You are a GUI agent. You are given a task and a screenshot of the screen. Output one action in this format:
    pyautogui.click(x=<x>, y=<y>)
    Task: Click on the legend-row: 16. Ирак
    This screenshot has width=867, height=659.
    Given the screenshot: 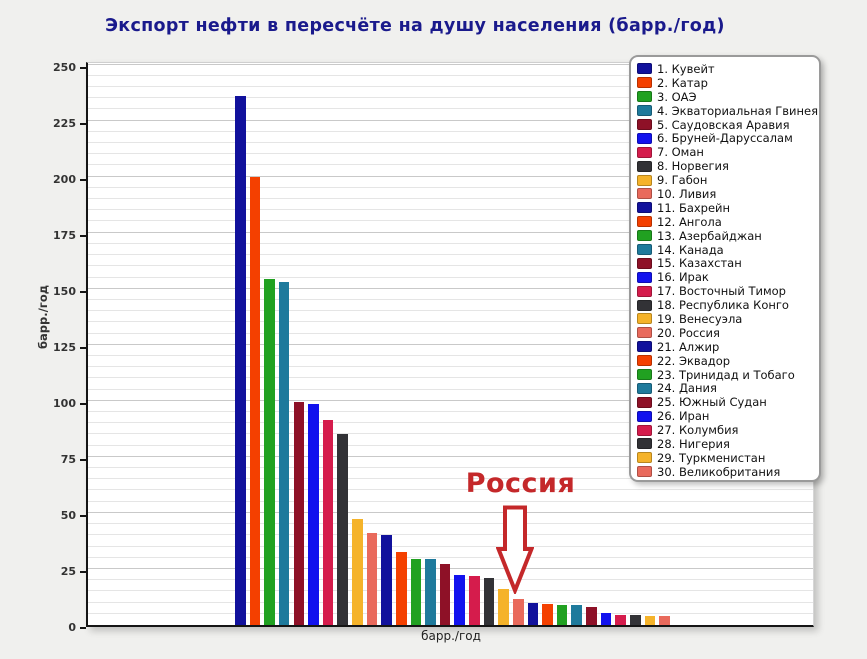 What is the action you would take?
    pyautogui.click(x=728, y=277)
    